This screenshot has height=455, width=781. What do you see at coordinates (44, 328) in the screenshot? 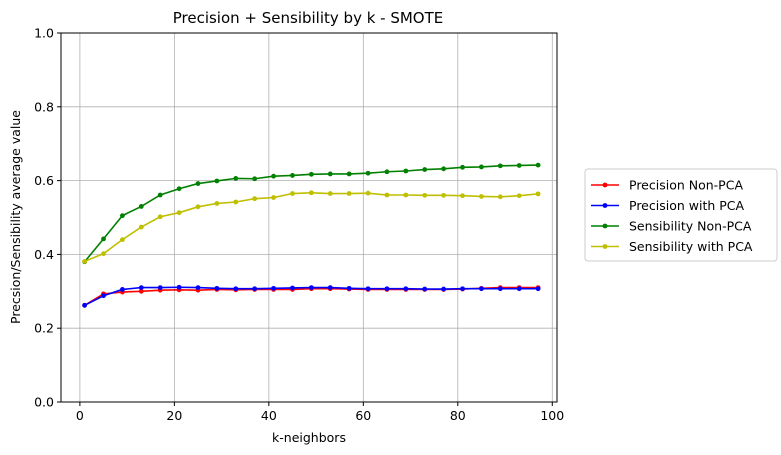
I see `y-tick-label: 0.2` at bounding box center [44, 328].